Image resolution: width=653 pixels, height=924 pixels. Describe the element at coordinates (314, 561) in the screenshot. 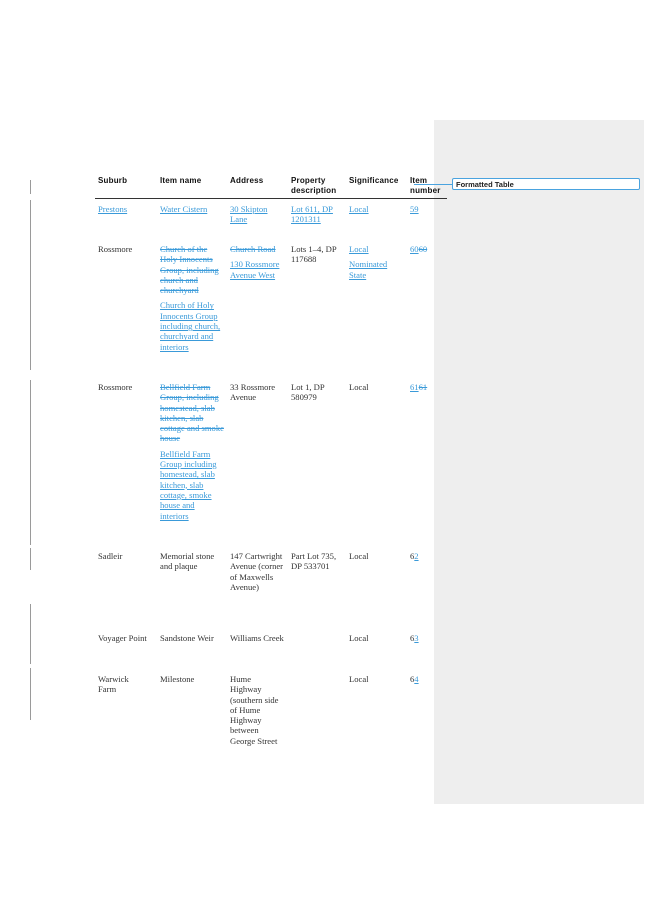

I see `cell-property: Part Lot 735, DP 533701` at that location.